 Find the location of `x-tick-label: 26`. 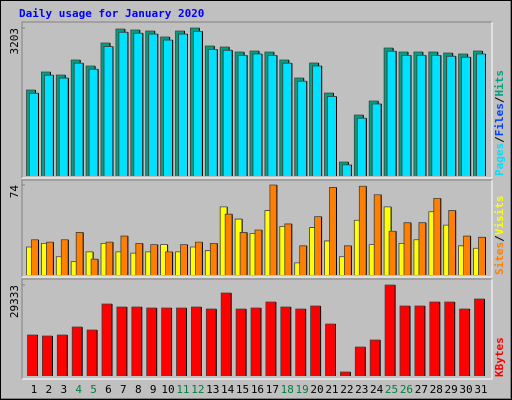

x-tick-label: 26 is located at coordinates (406, 389).